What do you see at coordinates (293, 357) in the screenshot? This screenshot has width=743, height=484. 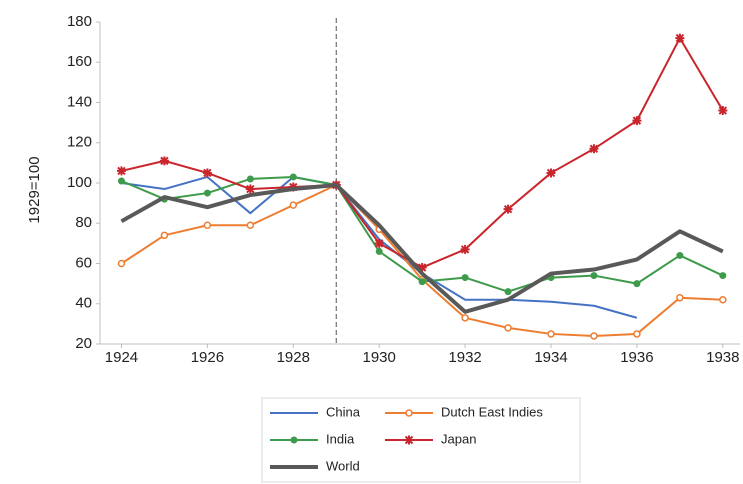 I see `x-tick-label: 1928` at bounding box center [293, 357].